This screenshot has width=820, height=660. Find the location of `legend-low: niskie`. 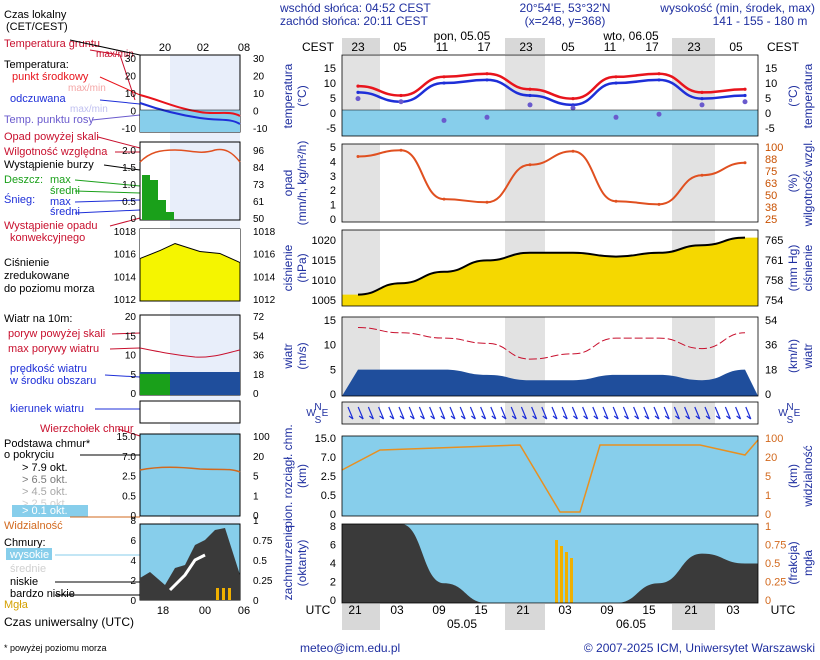

legend-low: niskie is located at coordinates (24, 582).